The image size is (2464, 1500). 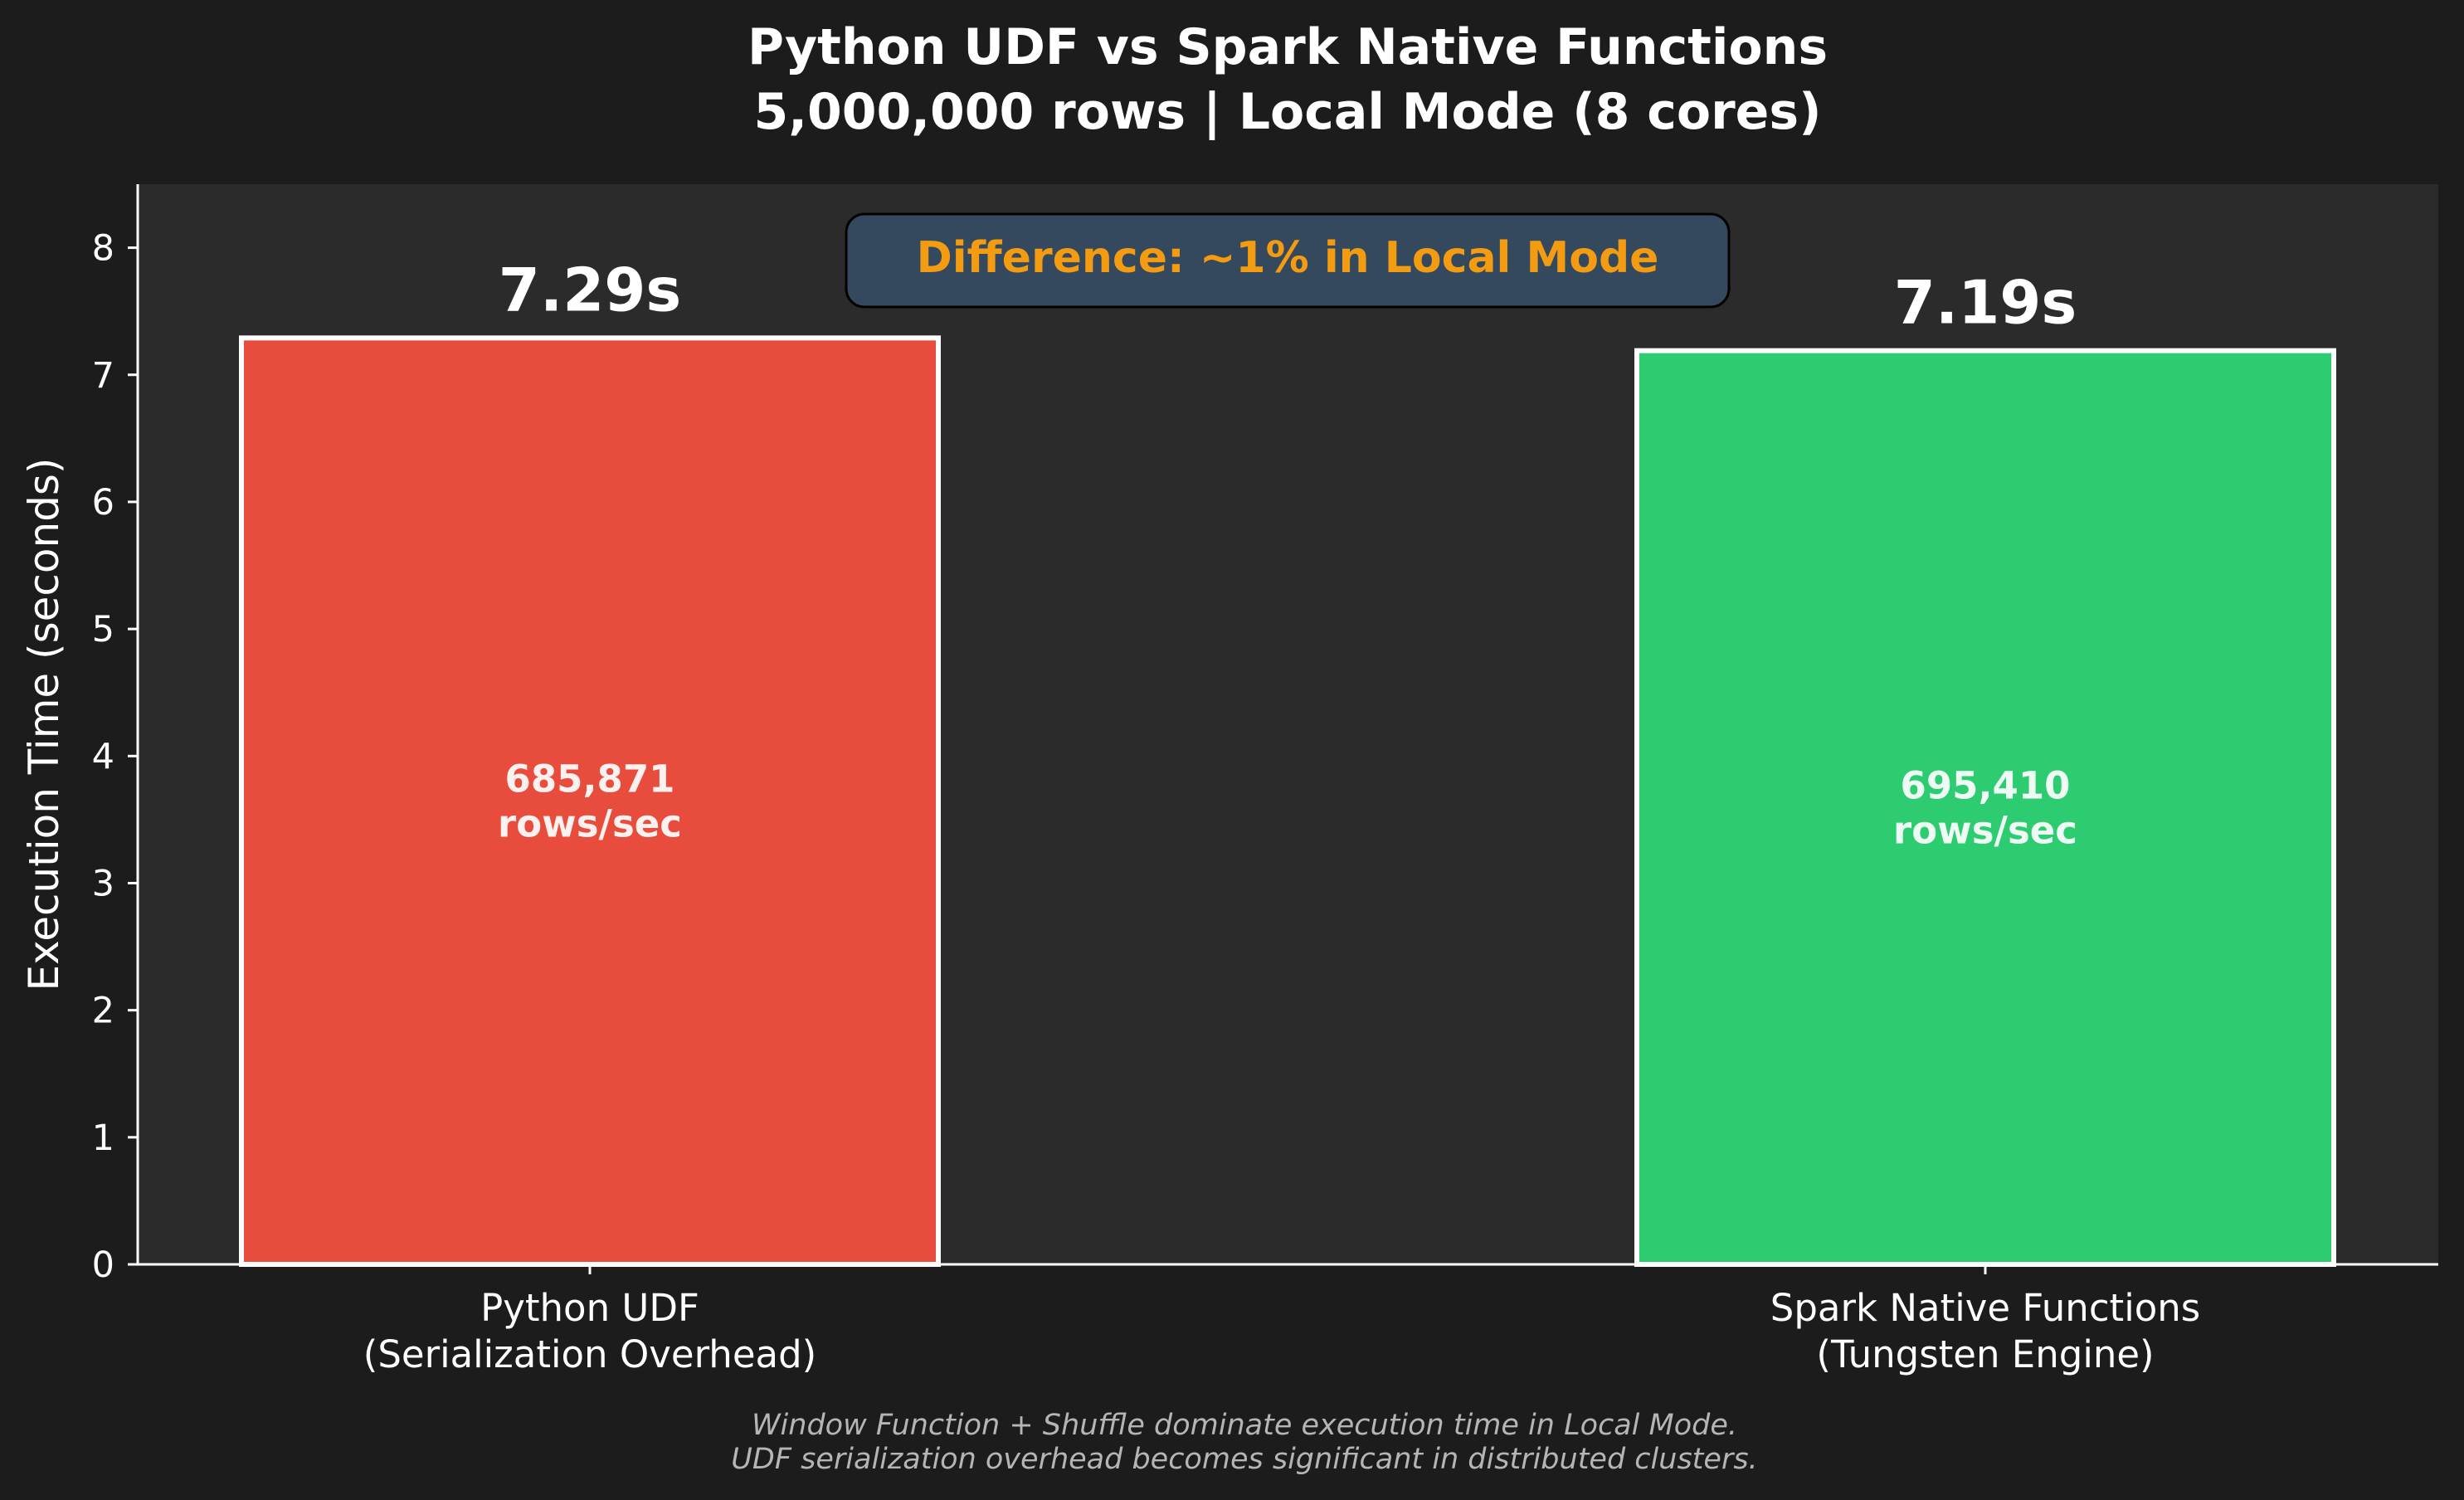 I want to click on chart-title-line2: 5,000,000 rows | Local Mode (8 cores), so click(x=1287, y=112).